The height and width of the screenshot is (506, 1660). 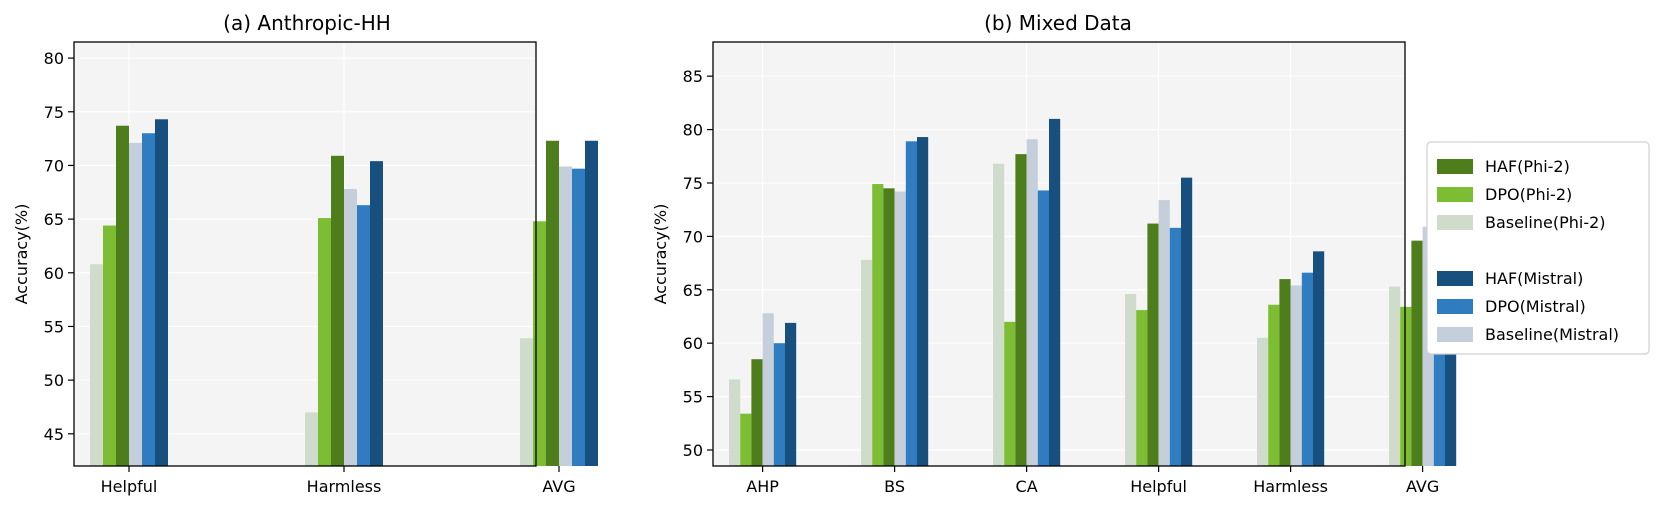 I want to click on bar-haf-phi-2-ahp, so click(x=757, y=412).